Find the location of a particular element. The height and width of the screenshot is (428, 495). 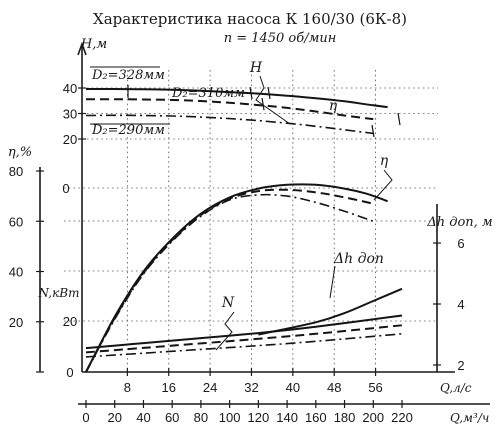

leader-dh is located at coordinates (332, 282).